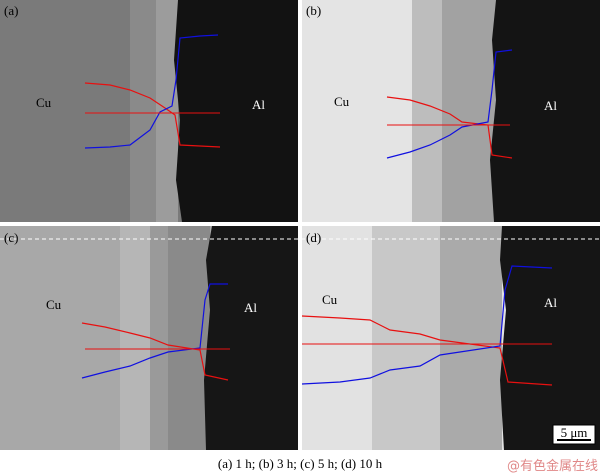 This screenshot has height=476, width=600. What do you see at coordinates (11, 237) in the screenshot?
I see `panel-label: (c)` at bounding box center [11, 237].